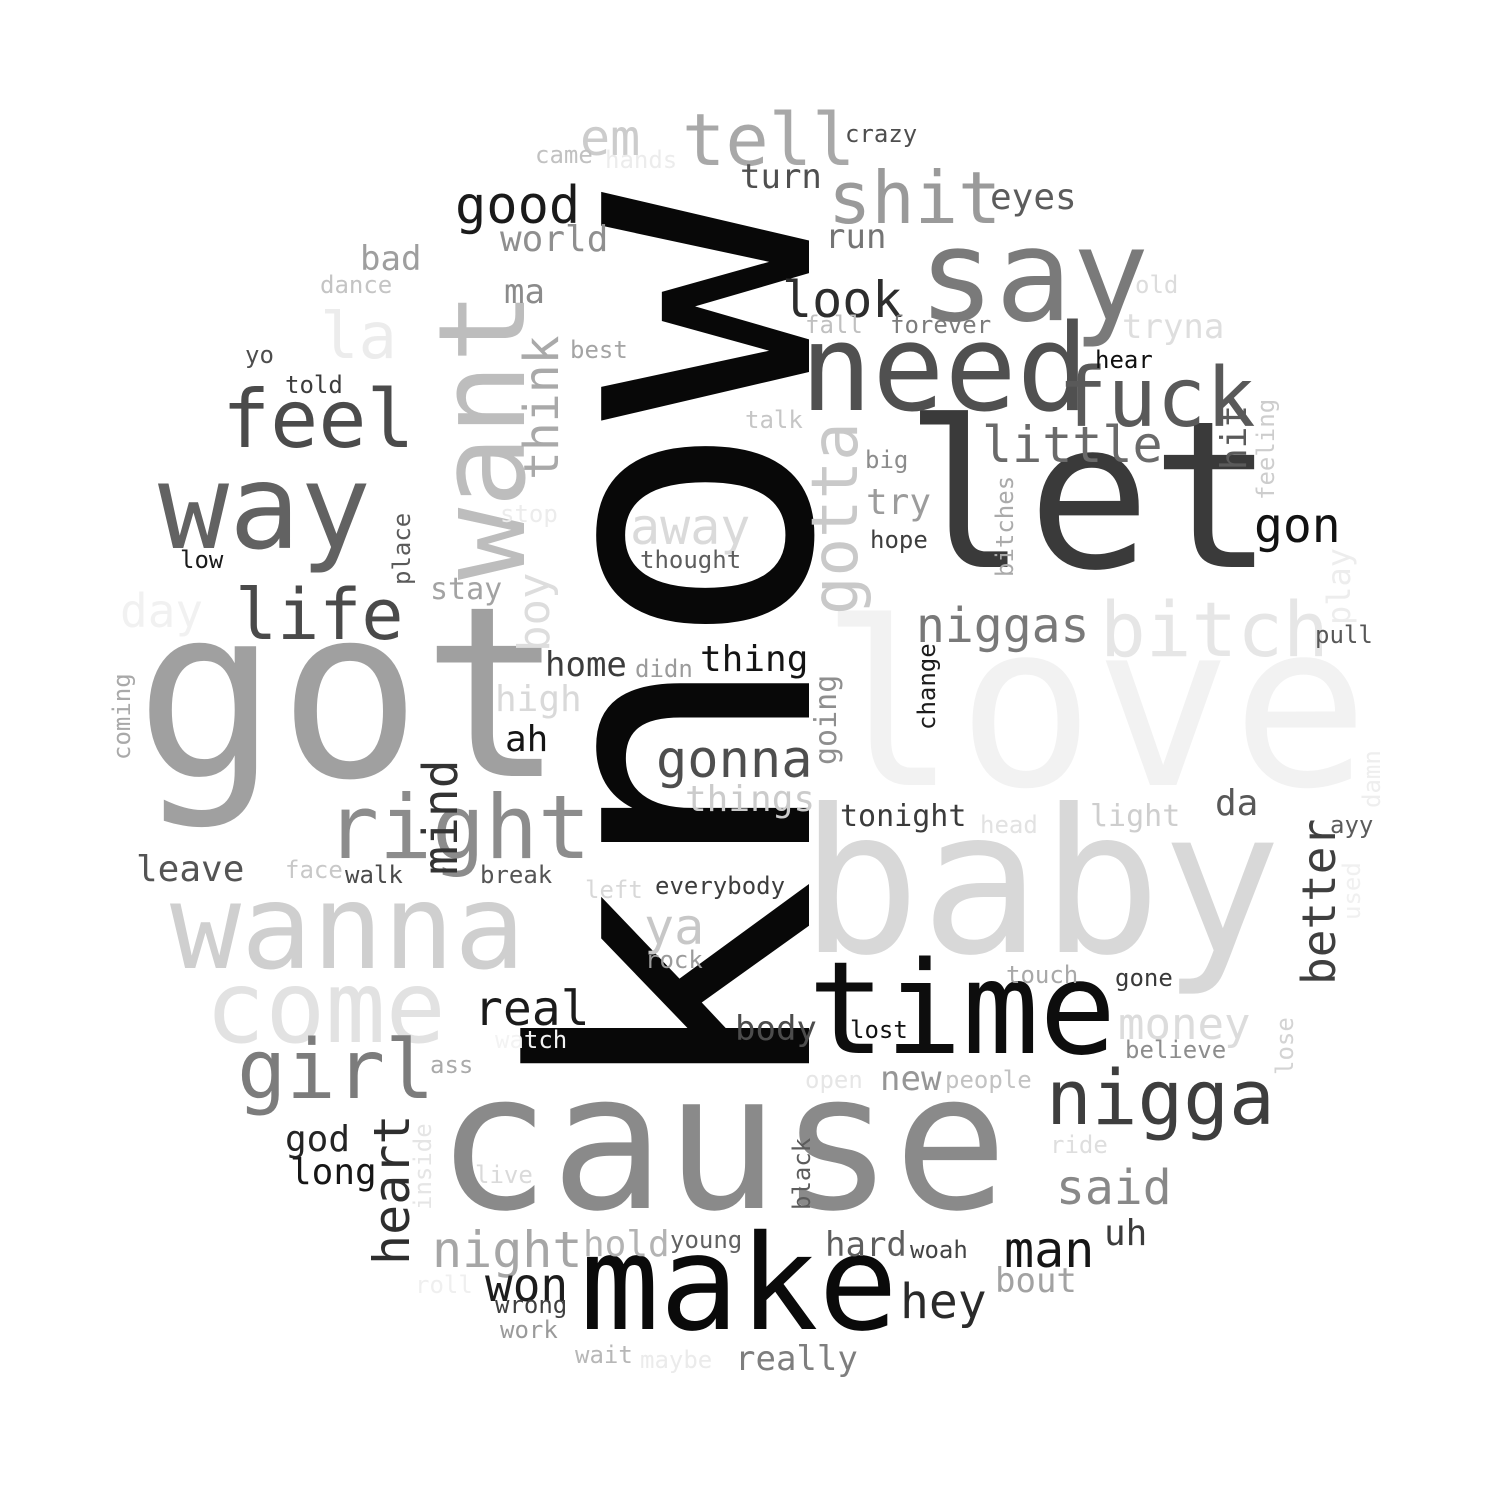  Describe the element at coordinates (903, 816) in the screenshot. I see `word-tonight: tonight` at that location.